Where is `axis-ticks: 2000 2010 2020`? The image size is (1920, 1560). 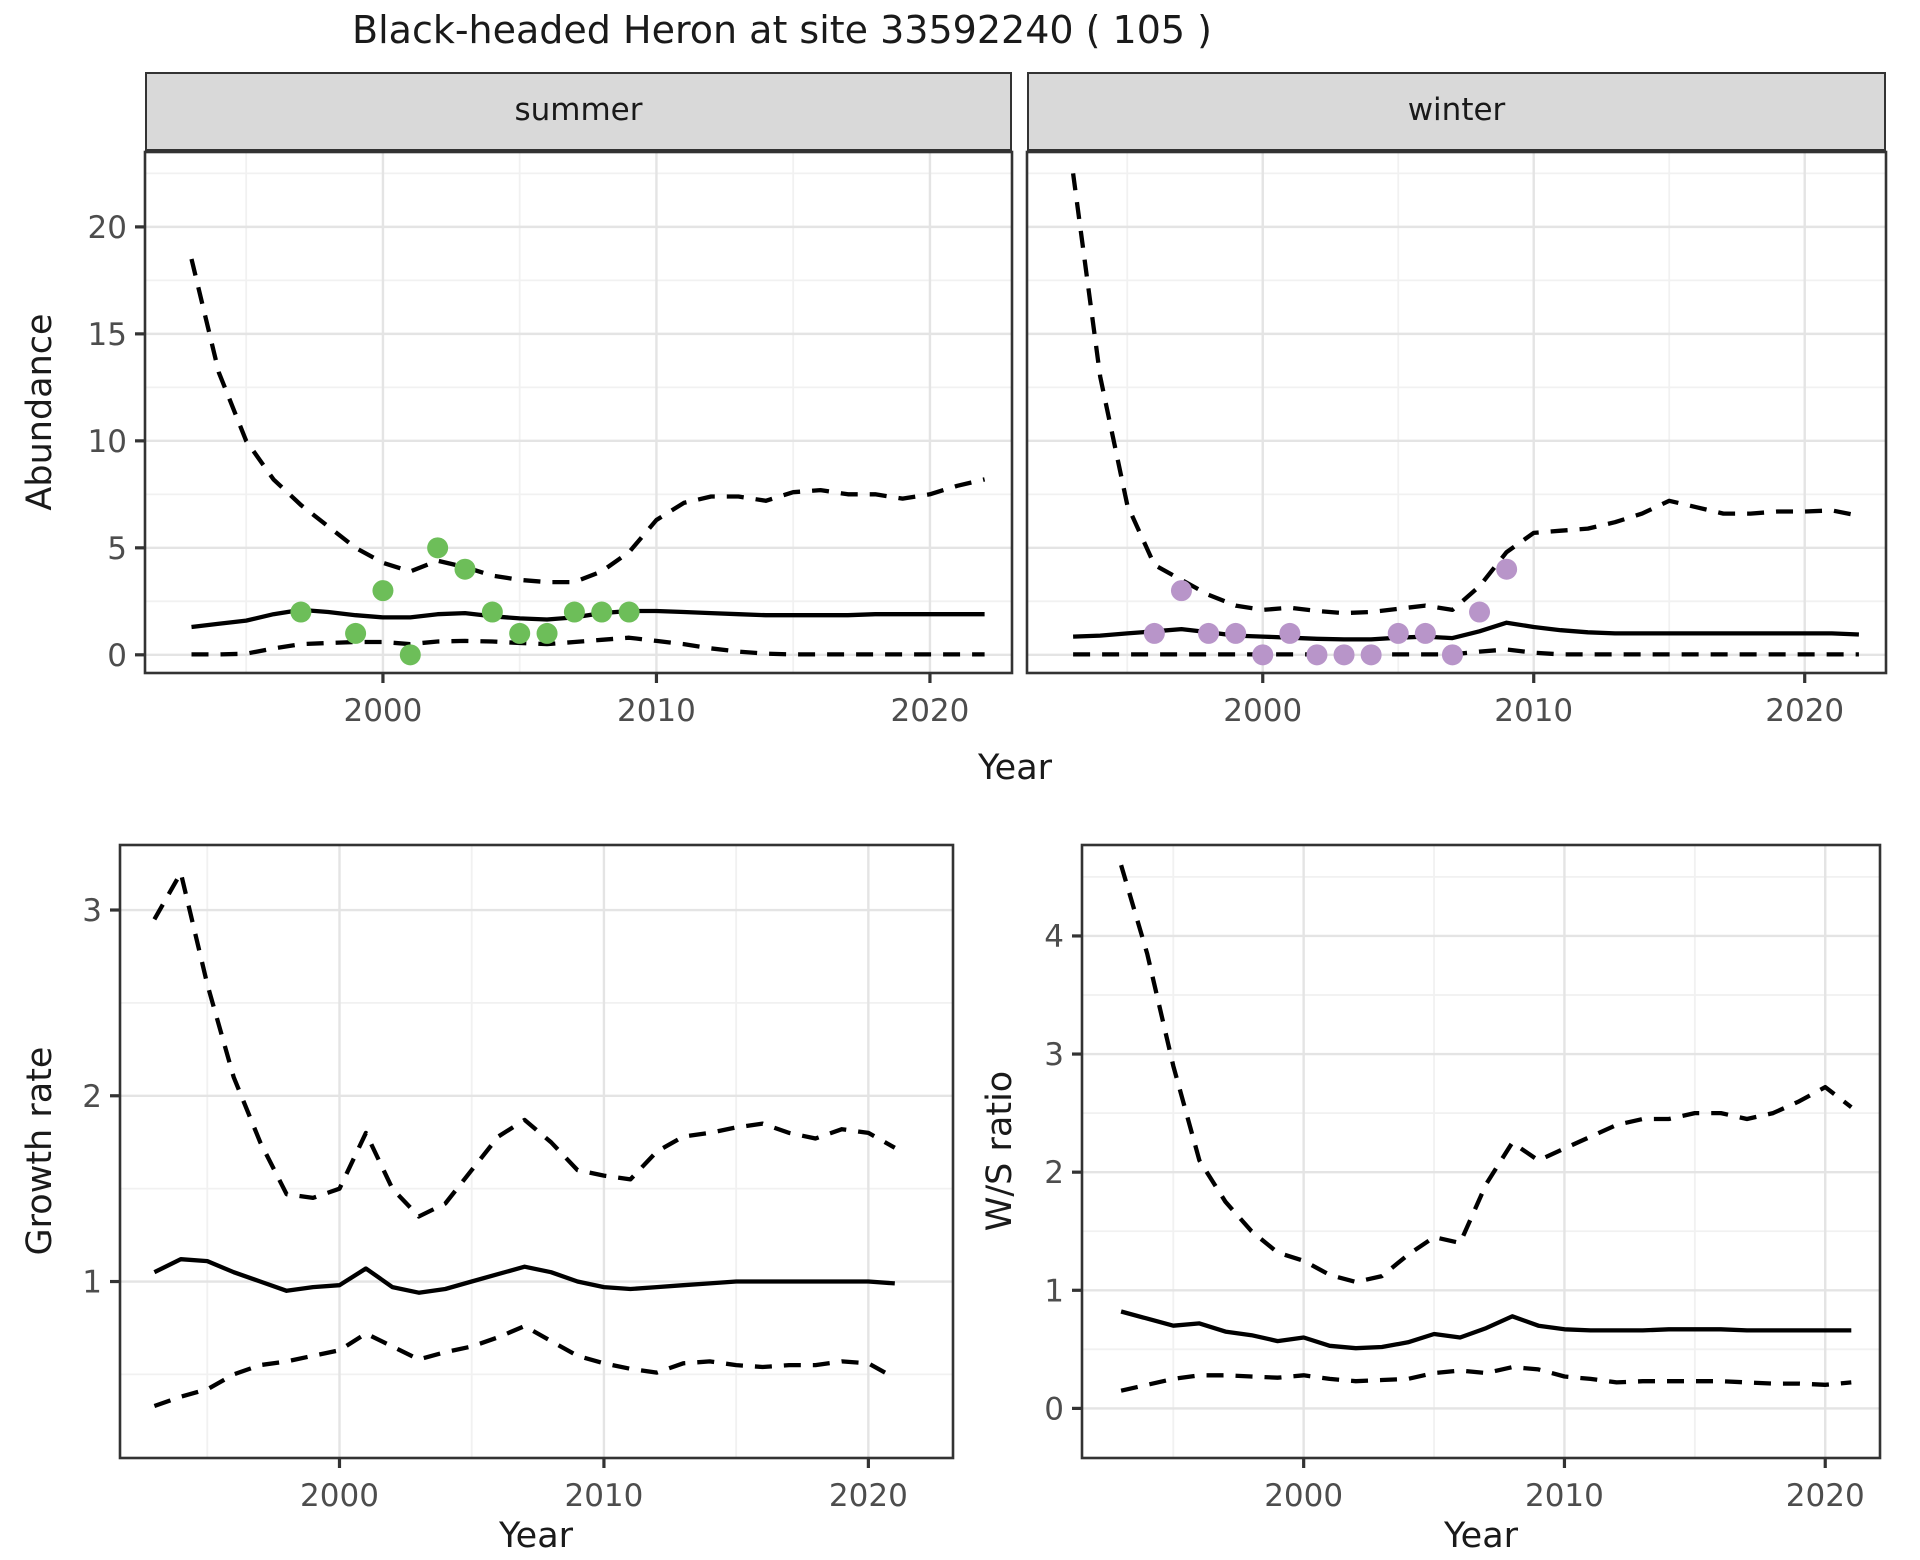 axis-ticks: 2000 2010 2020 is located at coordinates (1533, 701).